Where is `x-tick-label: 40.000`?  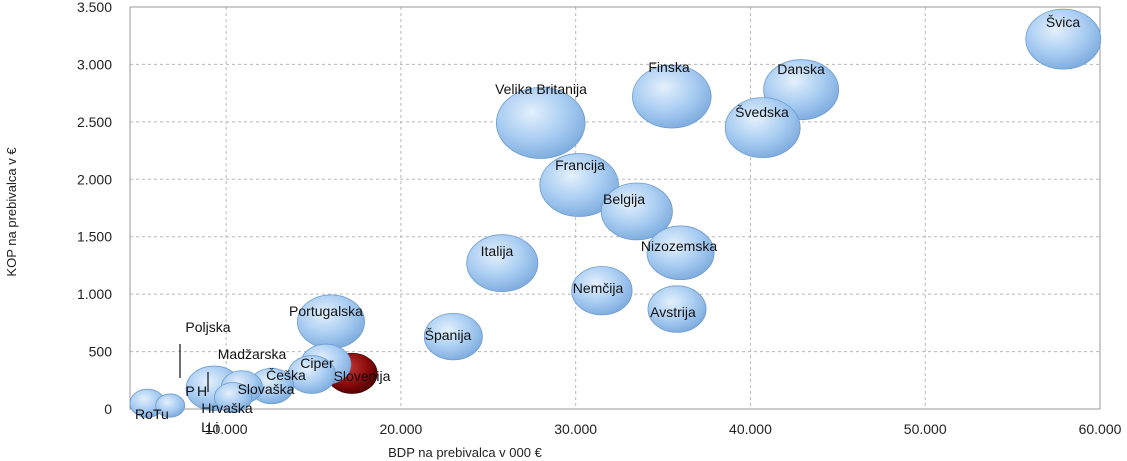 x-tick-label: 40.000 is located at coordinates (750, 429).